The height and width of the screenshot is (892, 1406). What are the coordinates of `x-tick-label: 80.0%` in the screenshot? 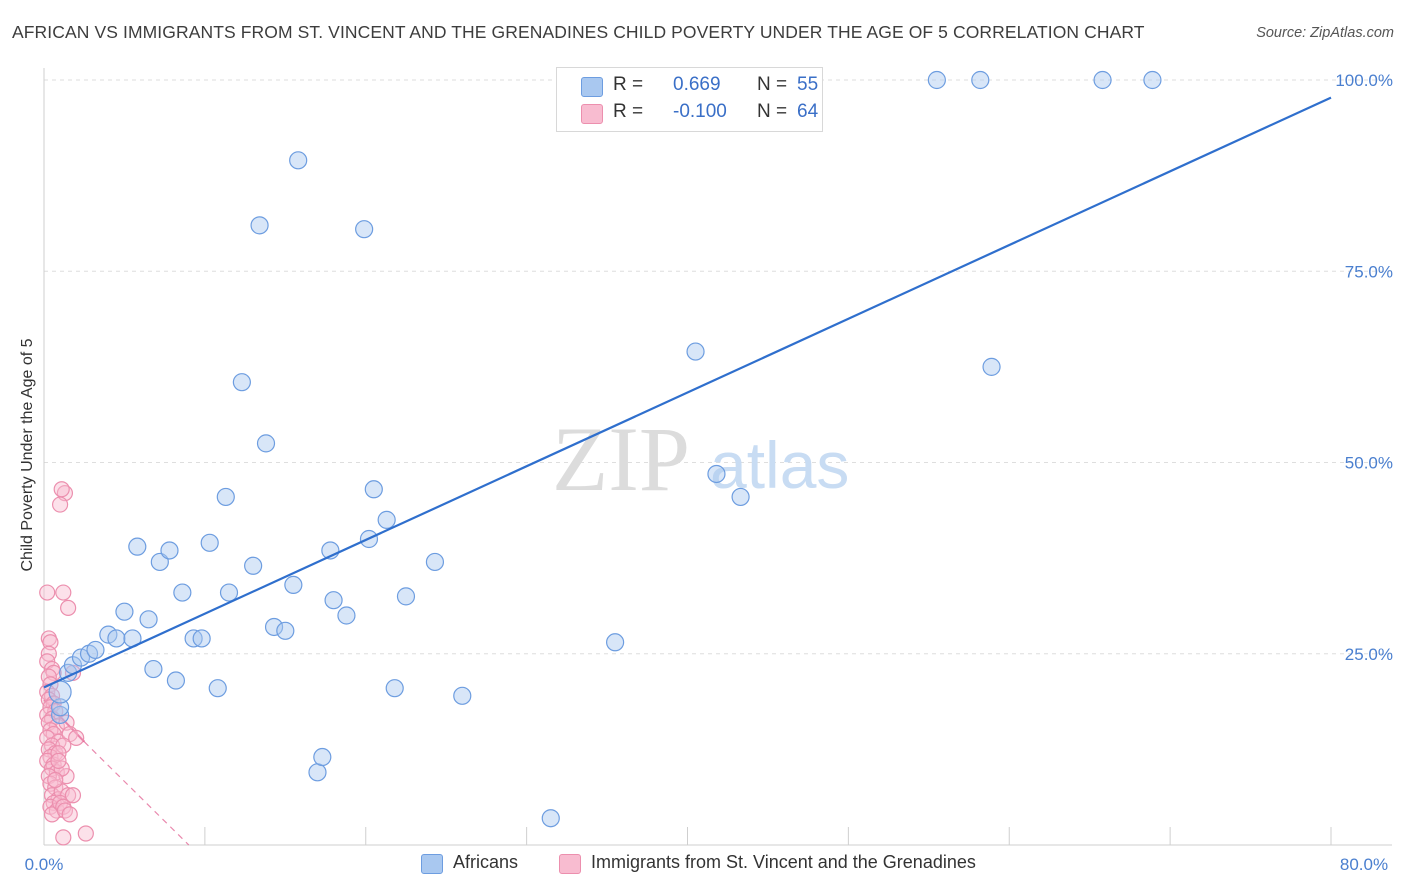 It's located at (1364, 864).